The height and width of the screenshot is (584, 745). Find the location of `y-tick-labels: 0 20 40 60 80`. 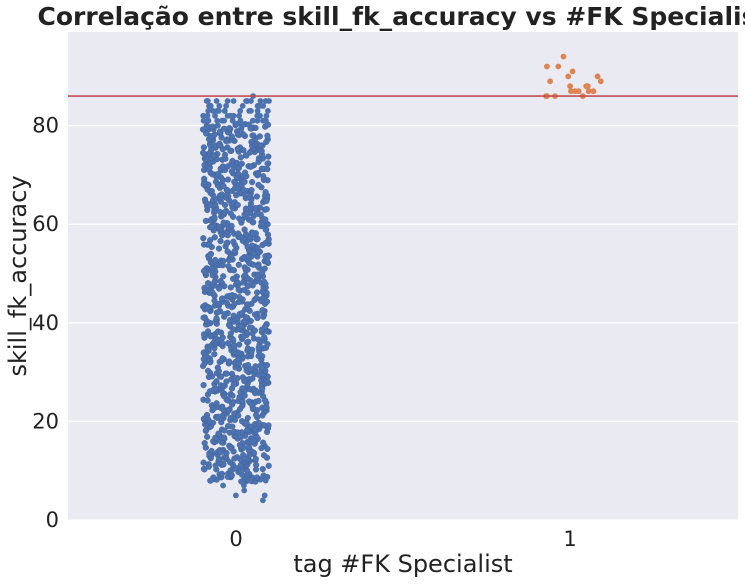

y-tick-labels: 0 20 40 60 80 is located at coordinates (45, 323).